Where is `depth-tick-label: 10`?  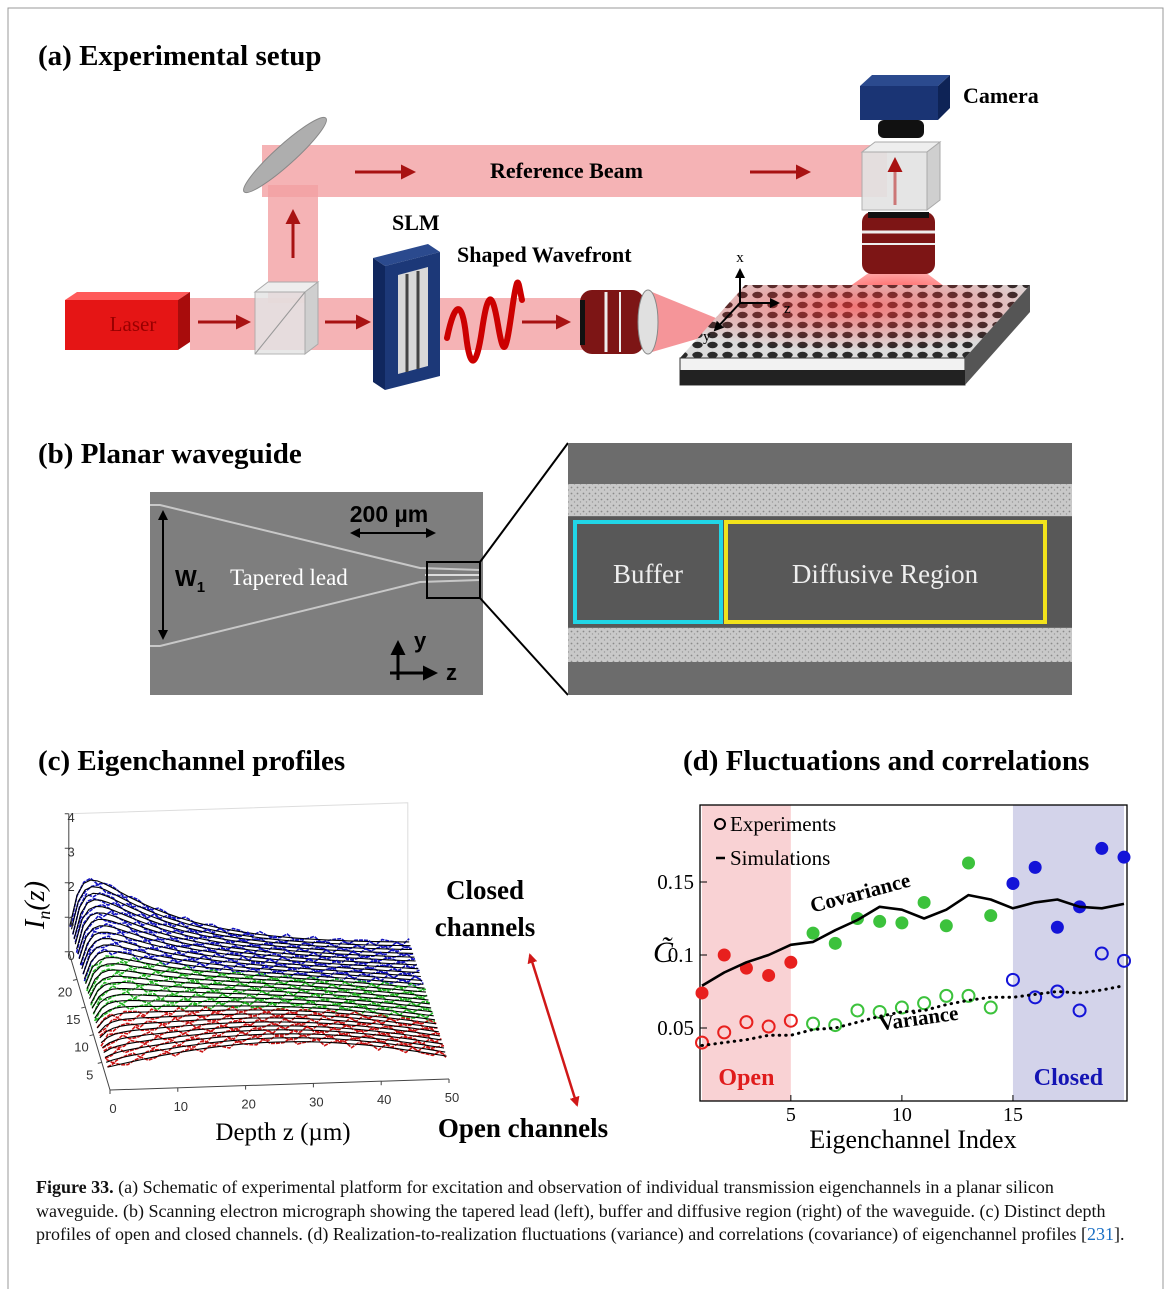 depth-tick-label: 10 is located at coordinates (81, 1047).